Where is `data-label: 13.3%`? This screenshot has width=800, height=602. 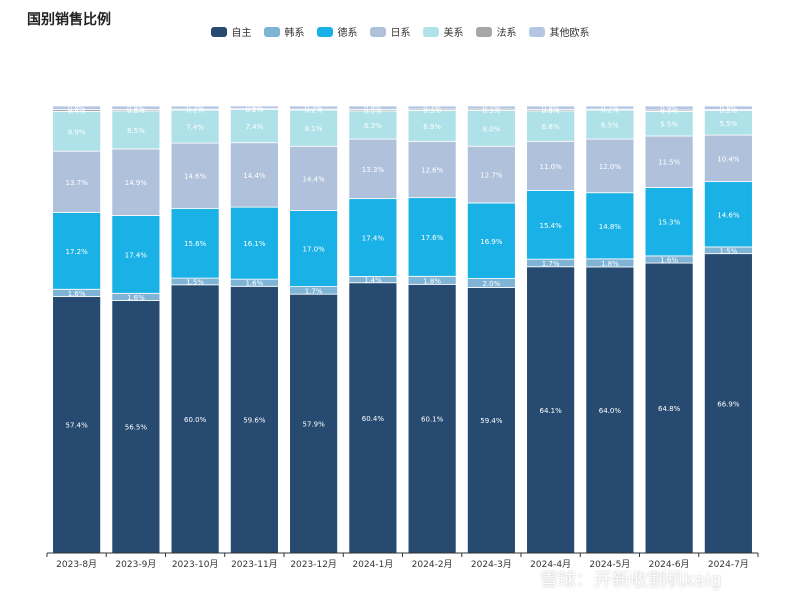
data-label: 13.3% is located at coordinates (373, 170).